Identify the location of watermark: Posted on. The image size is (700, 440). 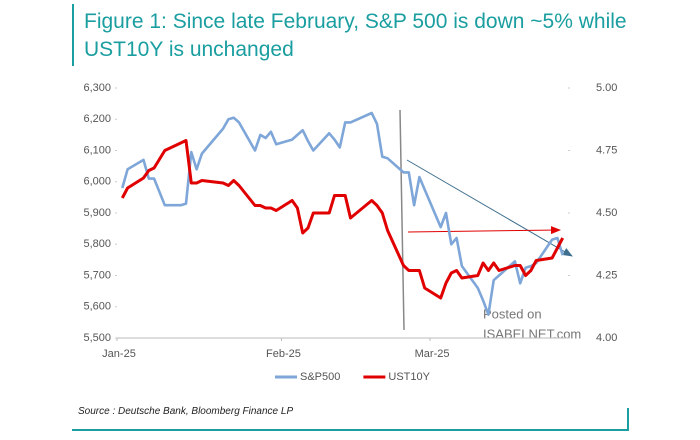
(512, 313).